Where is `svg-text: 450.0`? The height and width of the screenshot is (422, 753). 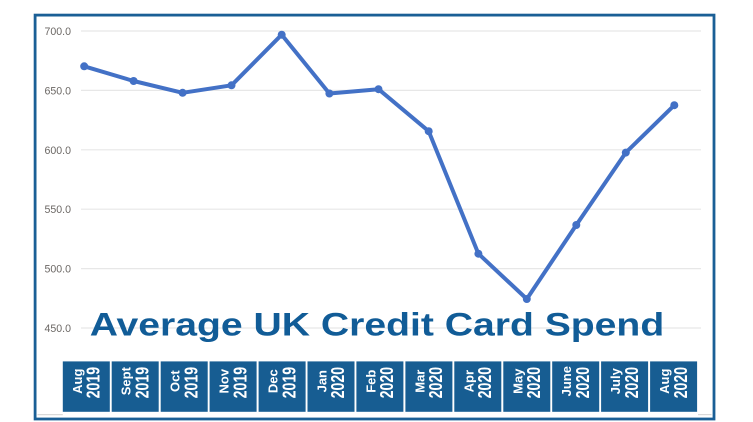 svg-text: 450.0 is located at coordinates (57, 329).